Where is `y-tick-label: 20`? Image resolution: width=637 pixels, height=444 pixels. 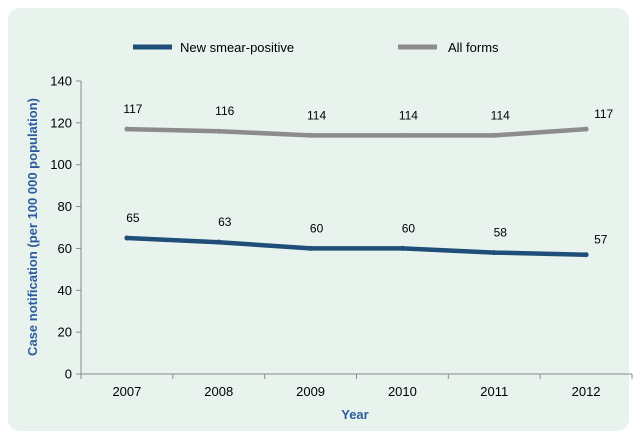
y-tick-label: 20 is located at coordinates (65, 332).